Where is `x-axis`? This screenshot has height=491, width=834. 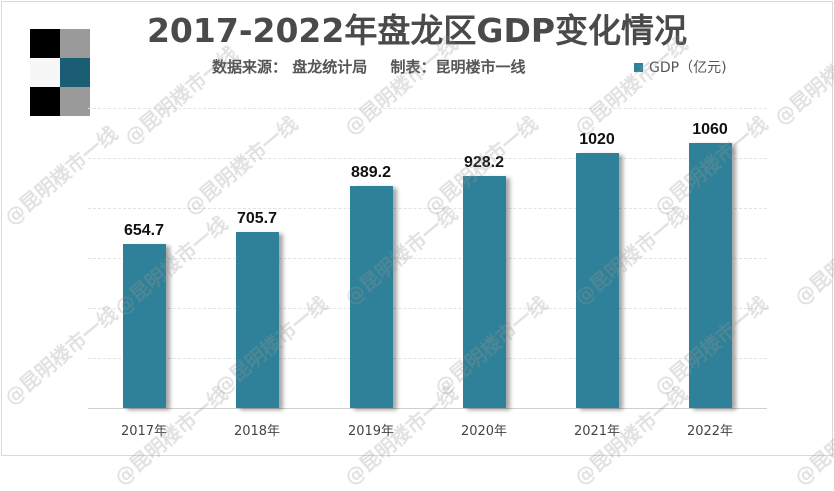 x-axis is located at coordinates (427, 408).